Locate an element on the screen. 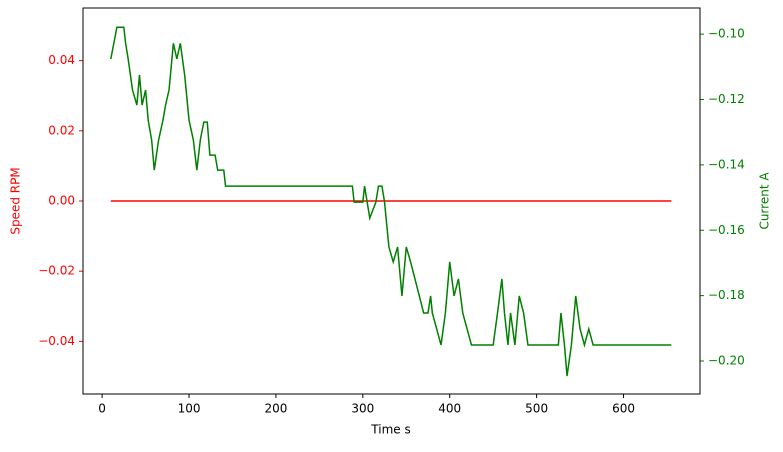  y2-axis-label: Current A is located at coordinates (765, 201).